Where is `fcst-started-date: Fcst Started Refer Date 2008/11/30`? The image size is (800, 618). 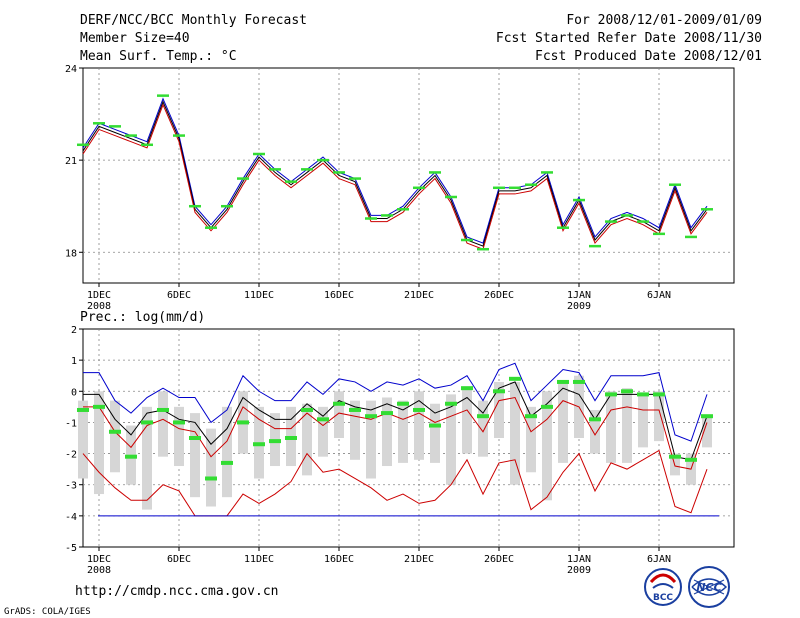
fcst-started-date: Fcst Started Refer Date 2008/11/30 is located at coordinates (629, 38).